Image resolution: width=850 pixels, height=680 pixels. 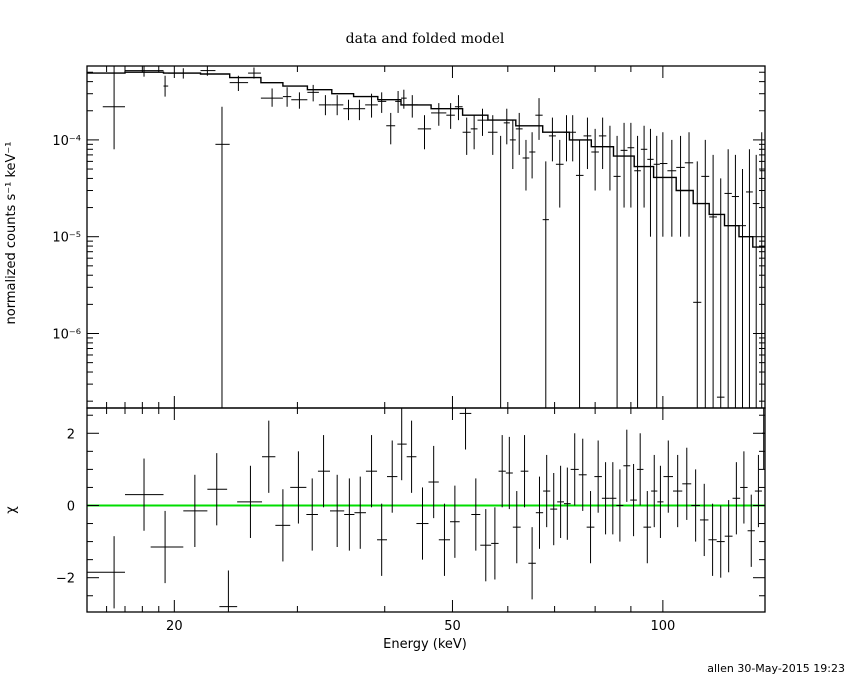 What do you see at coordinates (452, 626) in the screenshot?
I see `x-tick-label: 50` at bounding box center [452, 626].